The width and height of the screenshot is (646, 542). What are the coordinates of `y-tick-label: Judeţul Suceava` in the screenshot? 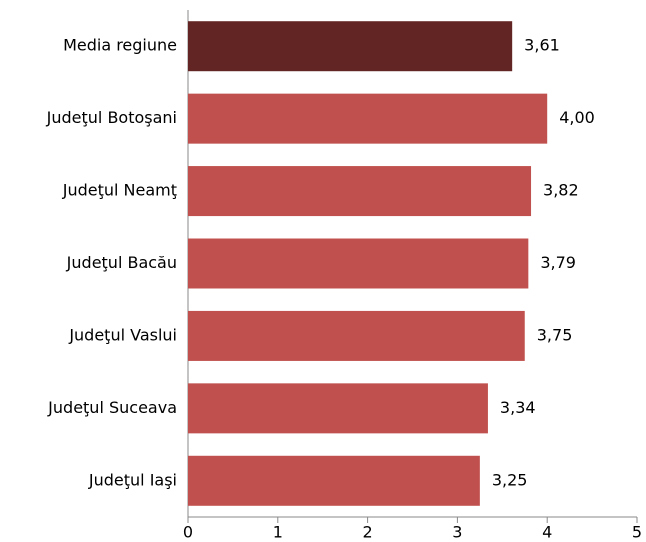 It's located at (112, 407).